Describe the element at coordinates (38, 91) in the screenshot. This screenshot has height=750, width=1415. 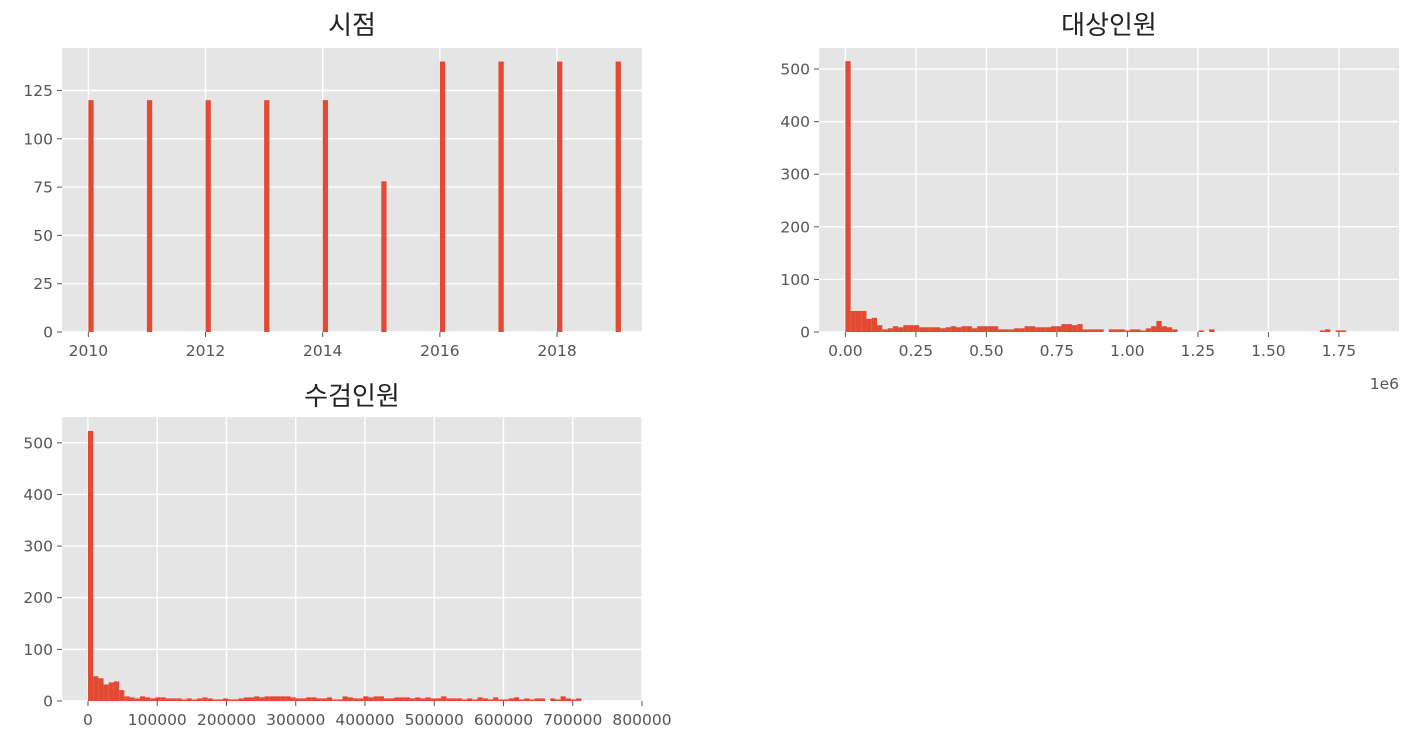
I see `y-tick-label: 125` at that location.